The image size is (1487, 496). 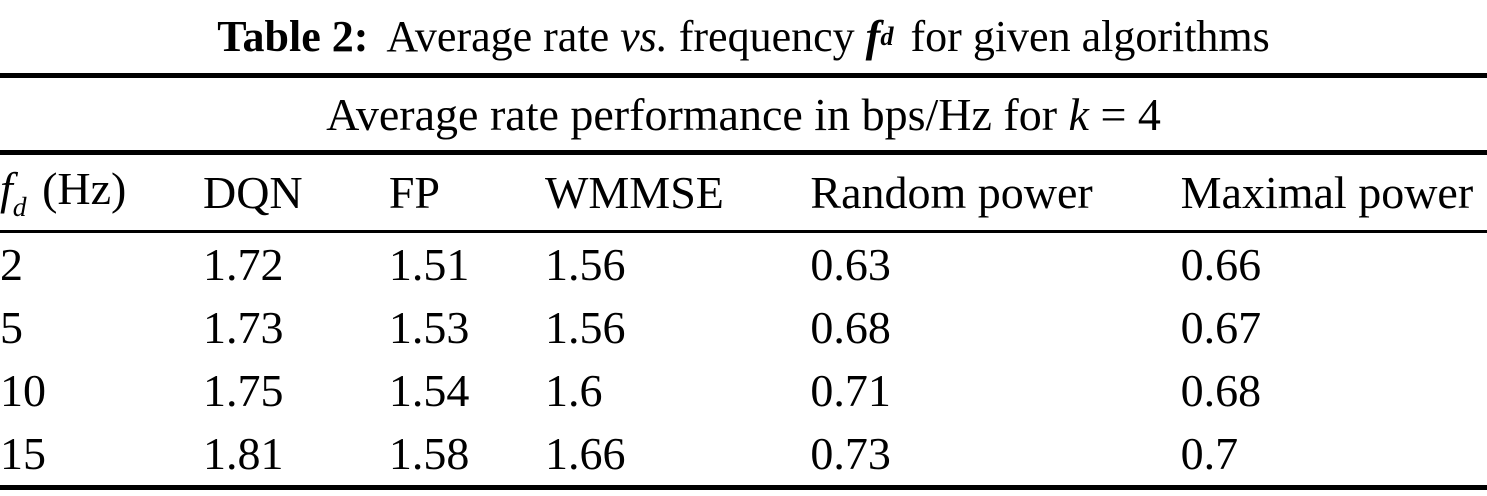 What do you see at coordinates (850, 390) in the screenshot?
I see `cell-random-power: 0.71` at bounding box center [850, 390].